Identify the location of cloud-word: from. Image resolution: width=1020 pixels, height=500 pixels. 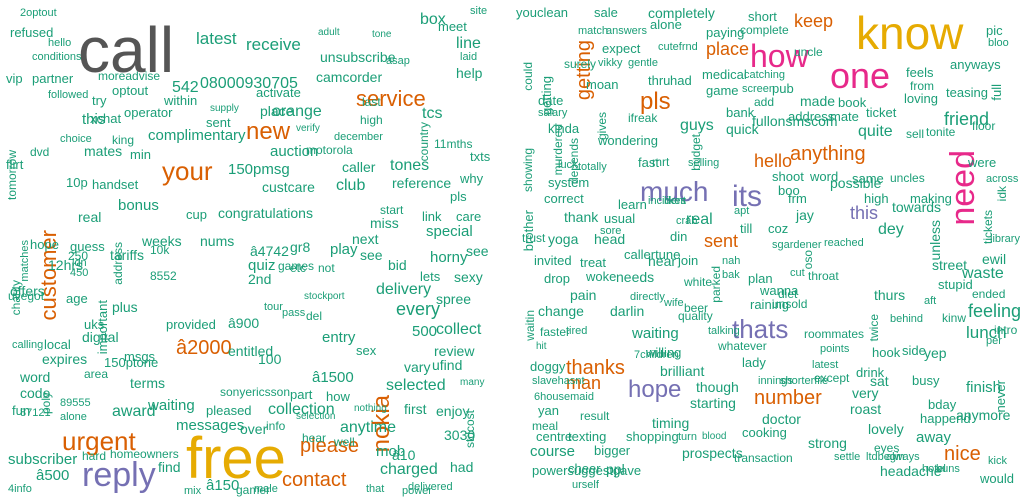
(922, 86).